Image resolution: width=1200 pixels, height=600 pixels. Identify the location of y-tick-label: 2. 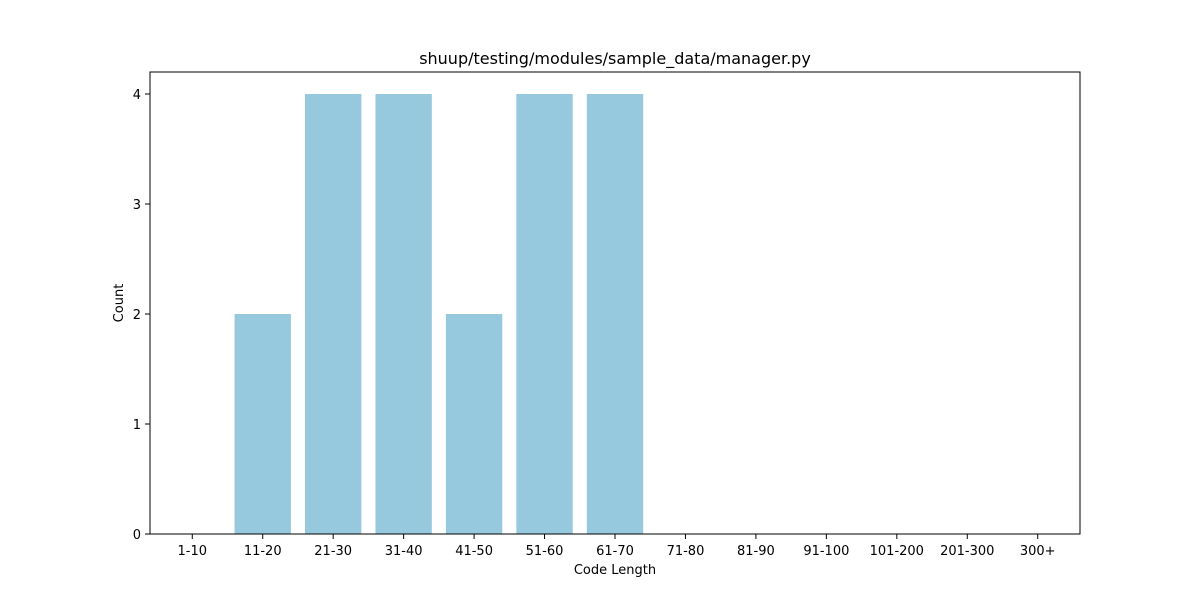
(137, 315).